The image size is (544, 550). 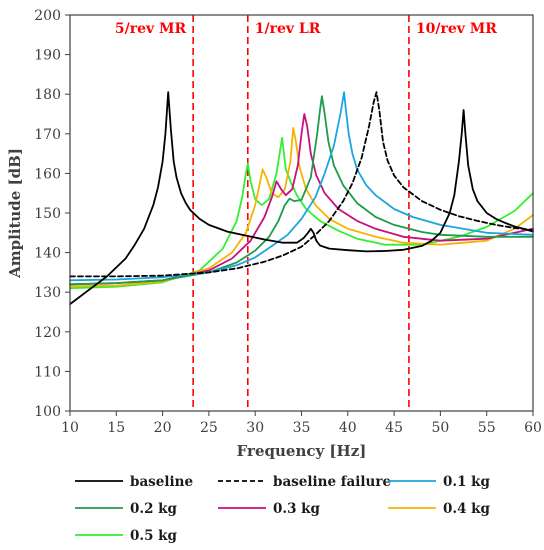 What do you see at coordinates (47, 254) in the screenshot?
I see `y-tick-label: 140` at bounding box center [47, 254].